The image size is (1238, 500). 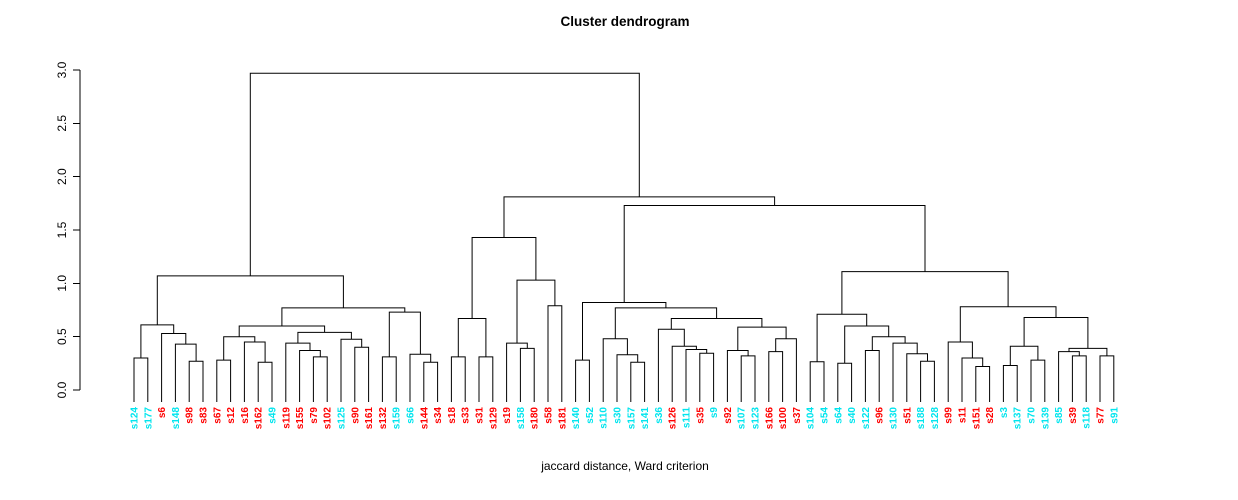 I want to click on leaf-label: s119, so click(x=286, y=418).